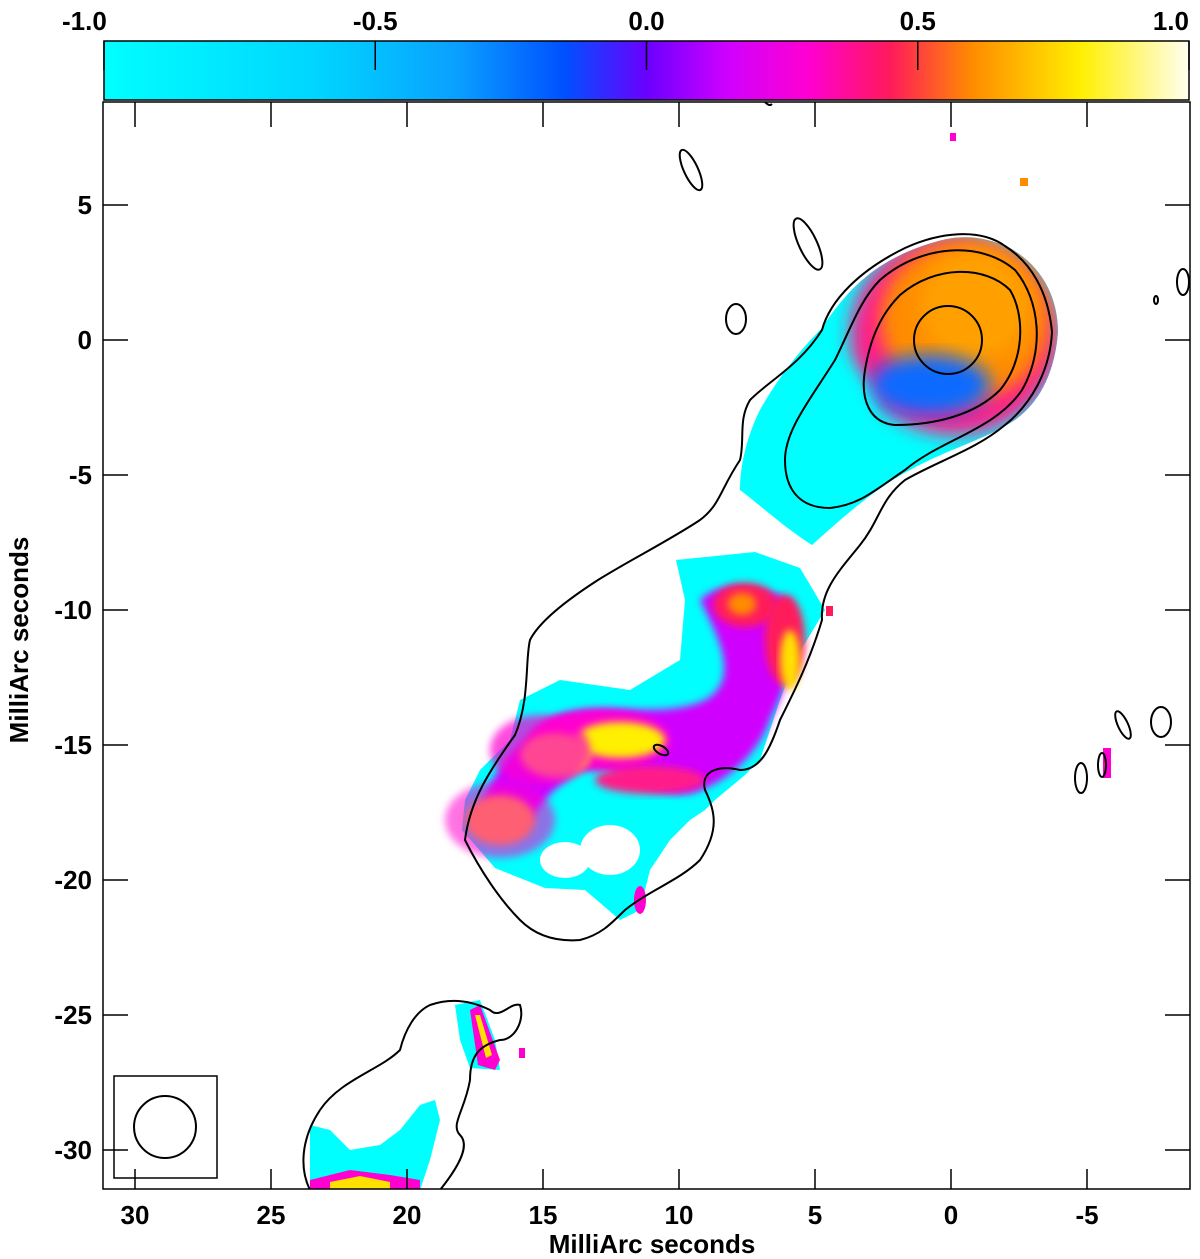 The image size is (1200, 1259). I want to click on beam-marker, so click(165, 1127).